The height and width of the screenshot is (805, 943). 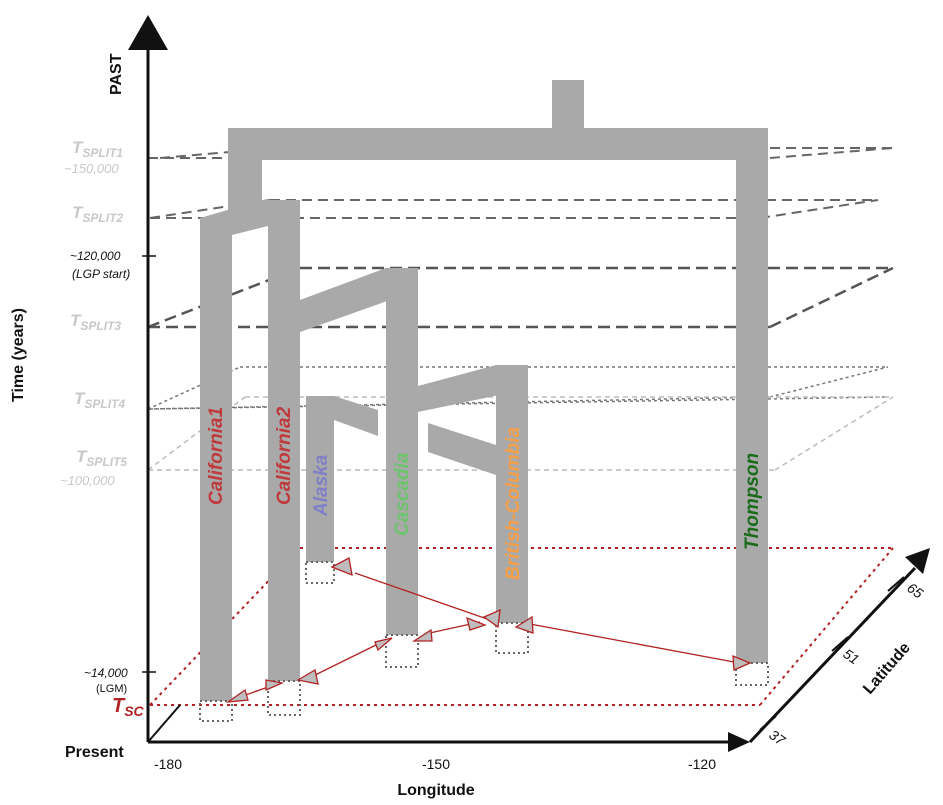 What do you see at coordinates (568, 105) in the screenshot?
I see `root-branch` at bounding box center [568, 105].